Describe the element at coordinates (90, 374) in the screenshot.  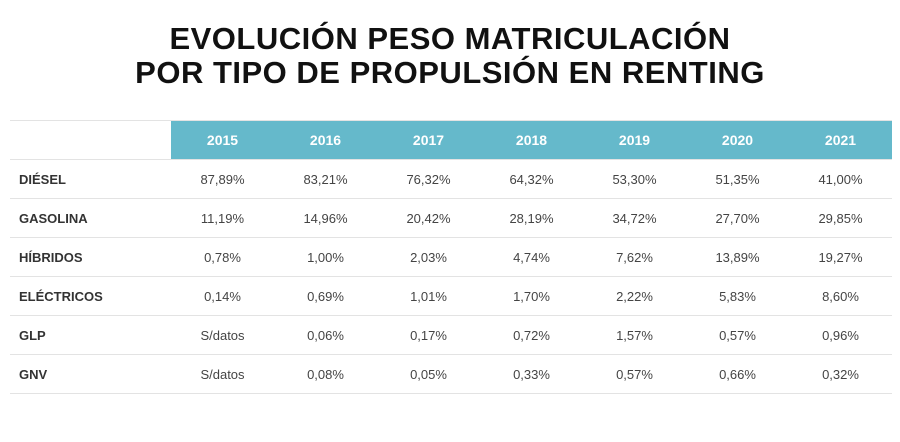
I see `row-label: GNV` at that location.